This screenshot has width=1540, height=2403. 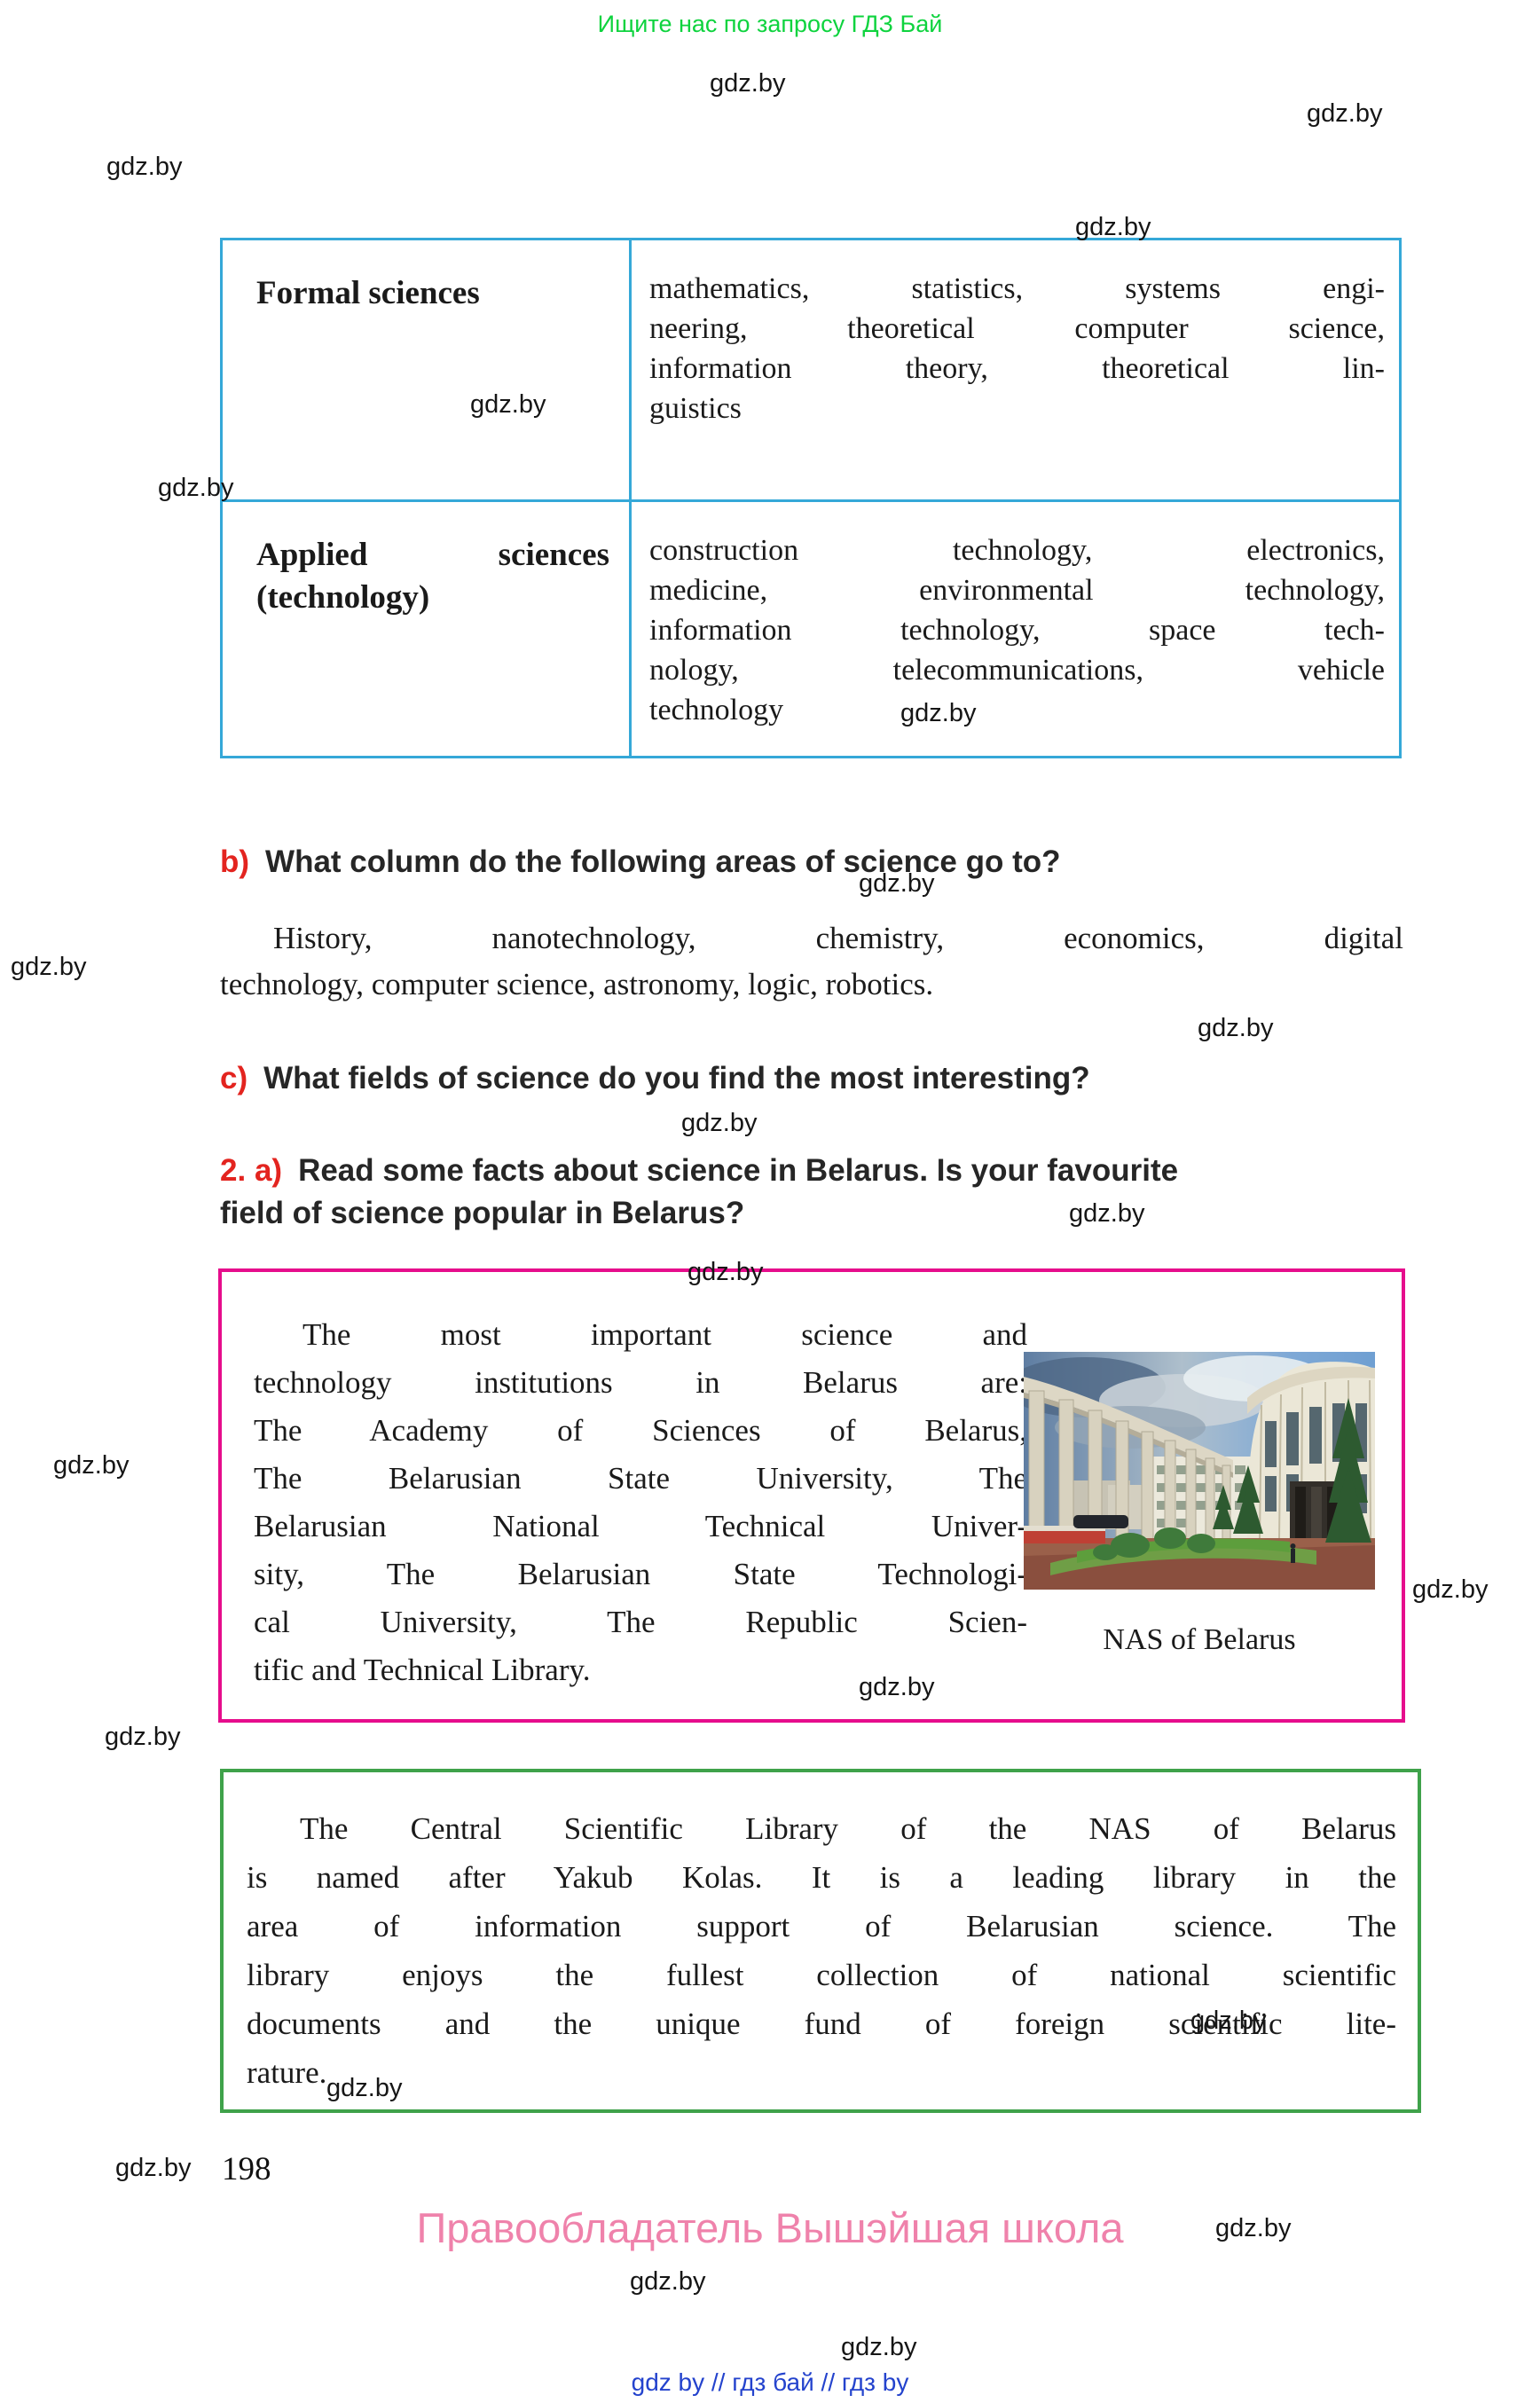 What do you see at coordinates (770, 24) in the screenshot?
I see `top-promo-note: Ищите нас по запросу ГДЗ Бай` at bounding box center [770, 24].